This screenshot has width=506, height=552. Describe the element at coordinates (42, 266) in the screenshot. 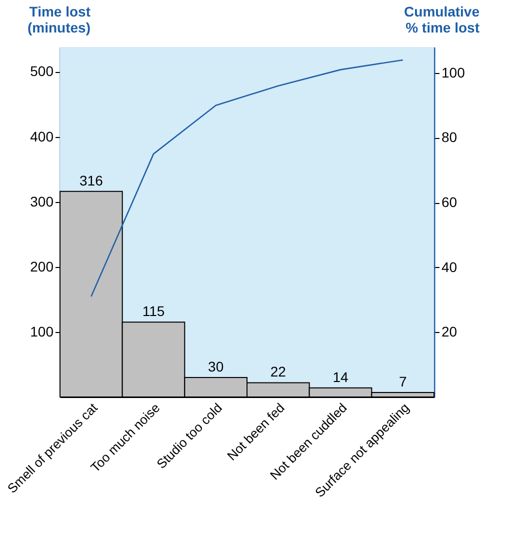

I see `y-tick-label: 200` at that location.